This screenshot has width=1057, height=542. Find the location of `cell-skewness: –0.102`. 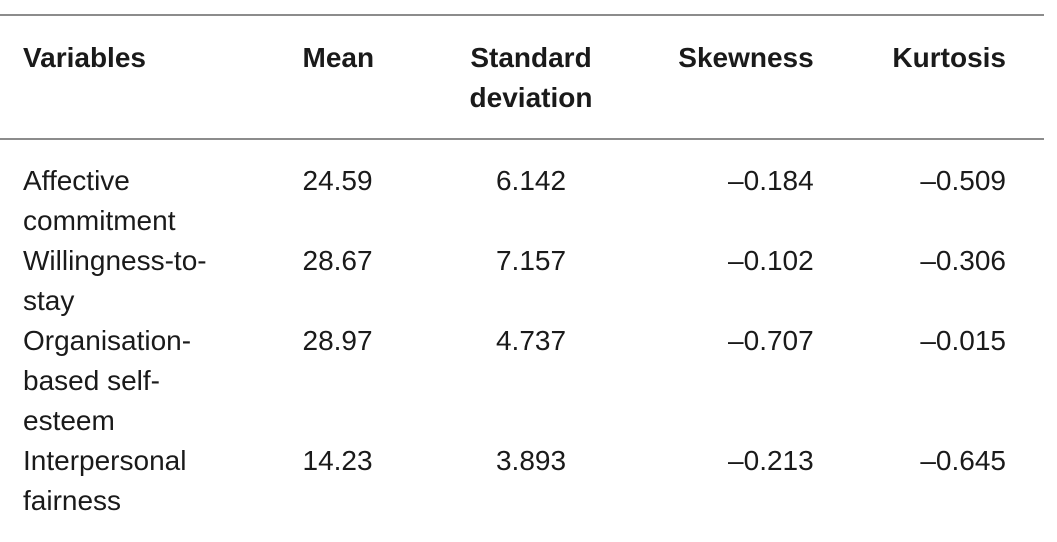

cell-skewness: –0.102 is located at coordinates (771, 260).